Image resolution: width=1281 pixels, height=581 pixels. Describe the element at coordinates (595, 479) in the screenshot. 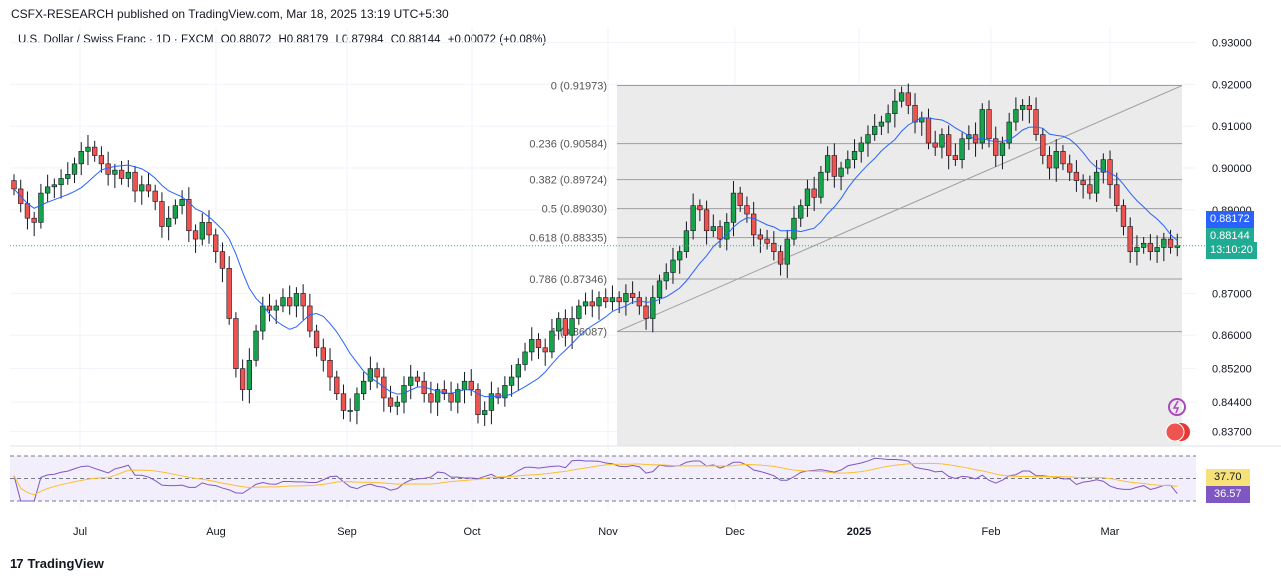

I see `rsi-ma-line` at that location.